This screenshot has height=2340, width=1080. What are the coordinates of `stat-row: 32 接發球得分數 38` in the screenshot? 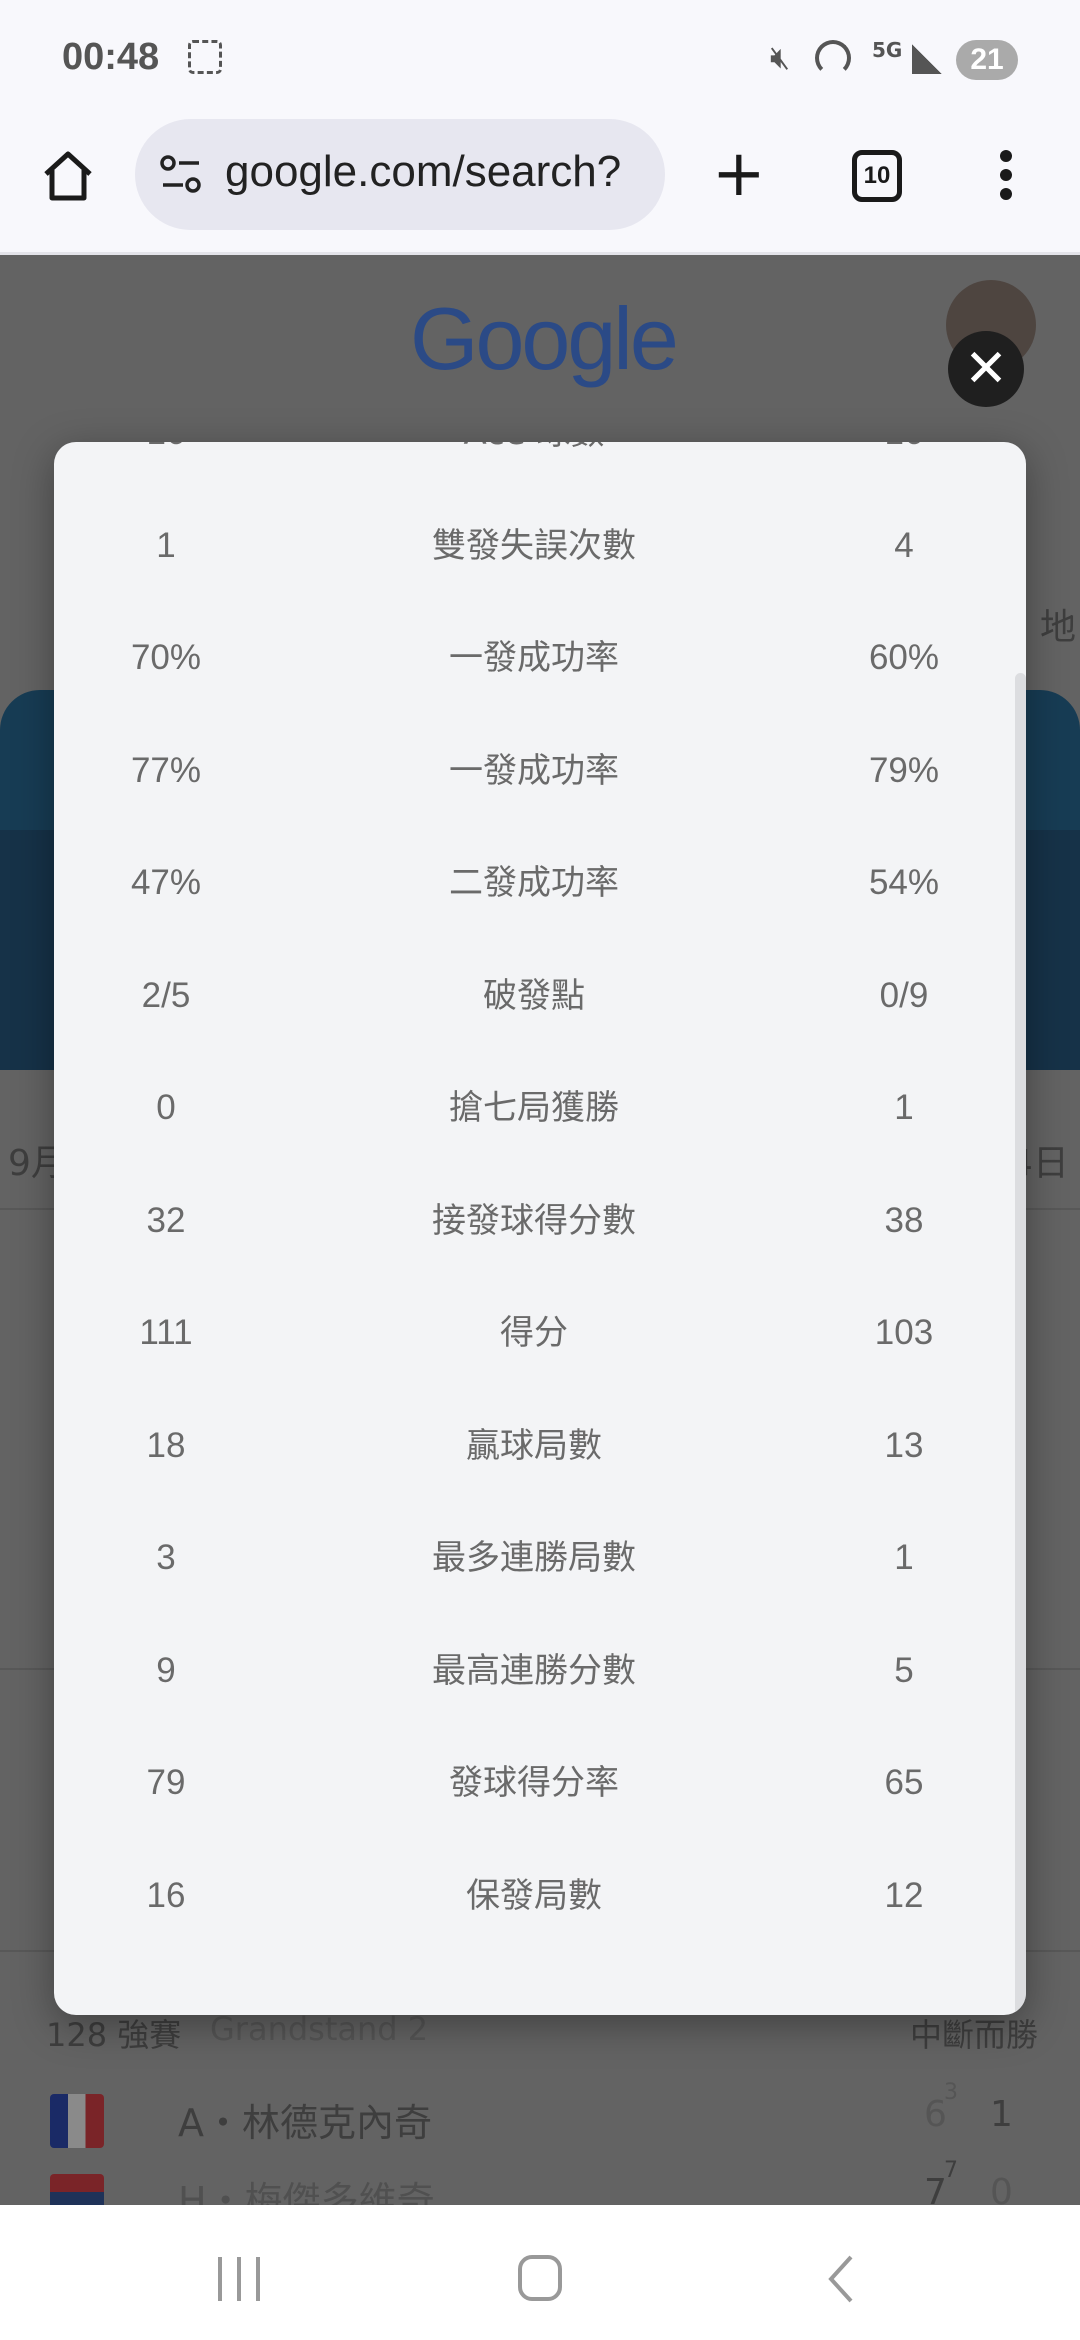 It's located at (540, 1221).